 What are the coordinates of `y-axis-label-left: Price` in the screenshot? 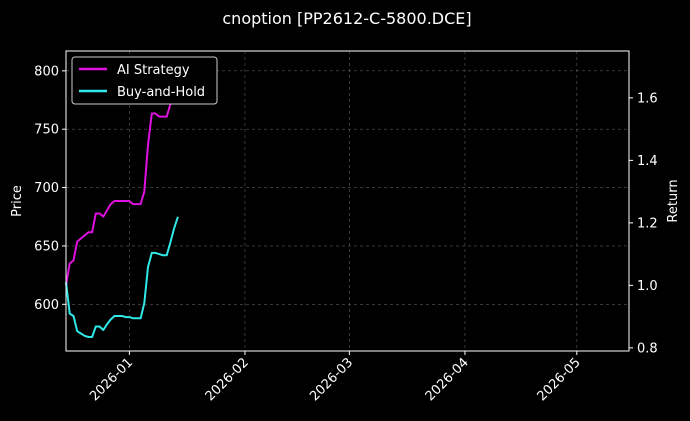 It's located at (17, 201).